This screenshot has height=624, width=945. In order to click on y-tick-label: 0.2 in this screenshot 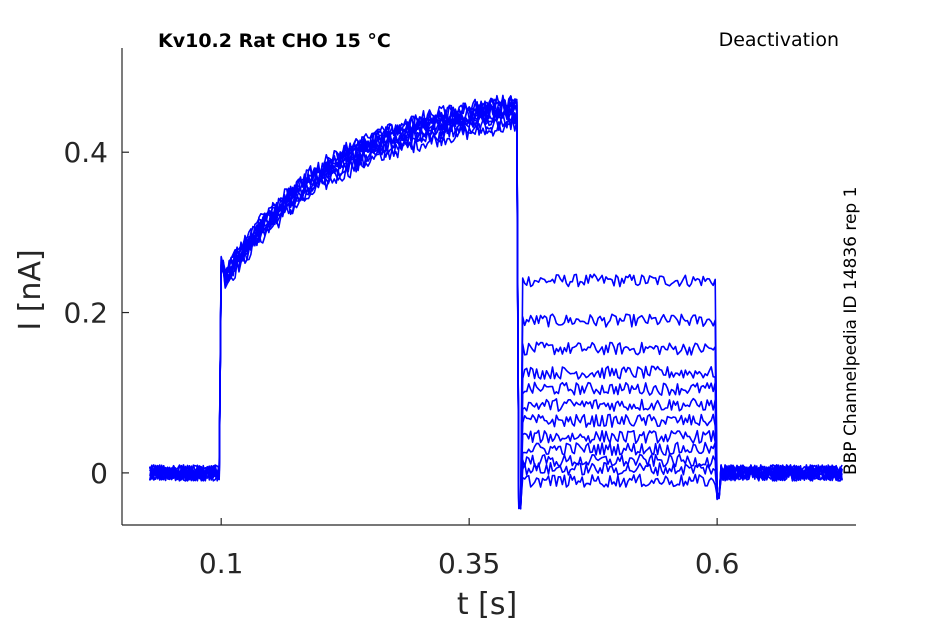, I will do `click(85, 313)`.